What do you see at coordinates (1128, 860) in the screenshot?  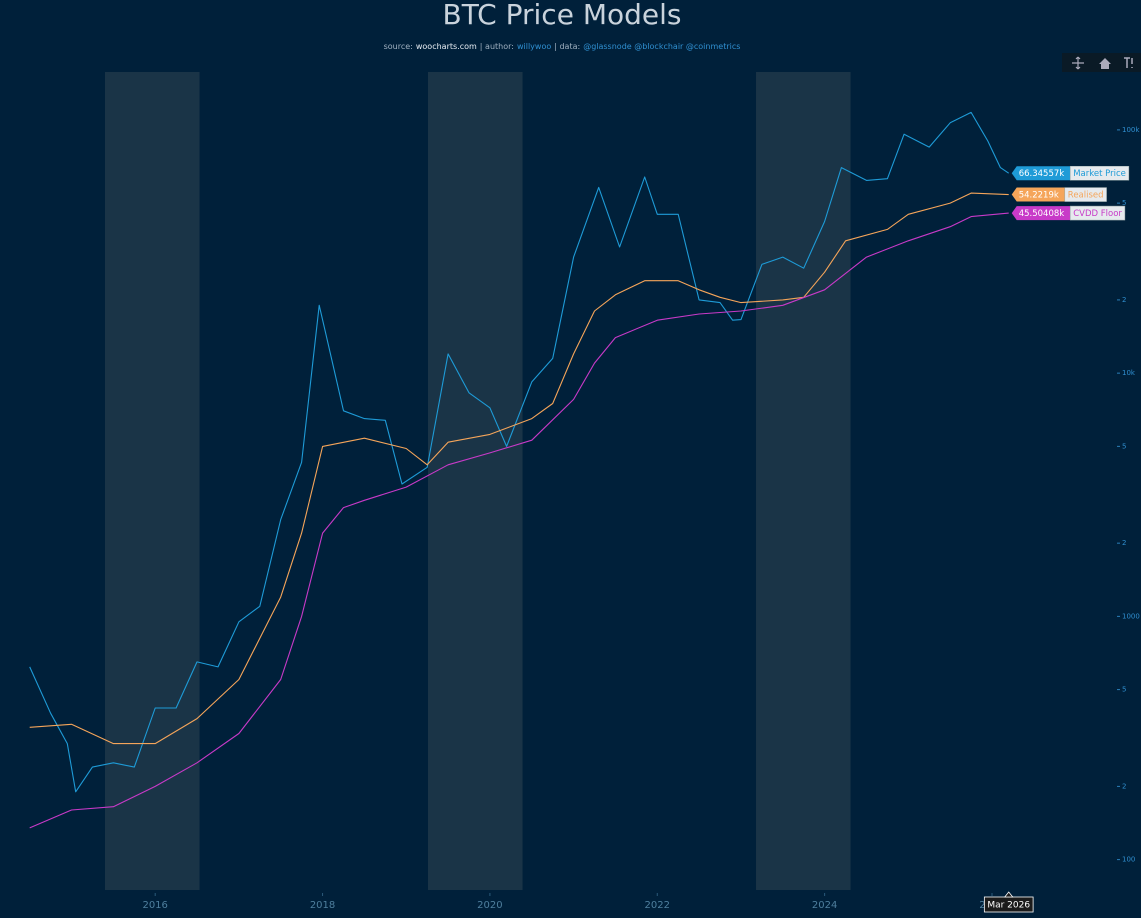 I see `y-tick-label: 100` at bounding box center [1128, 860].